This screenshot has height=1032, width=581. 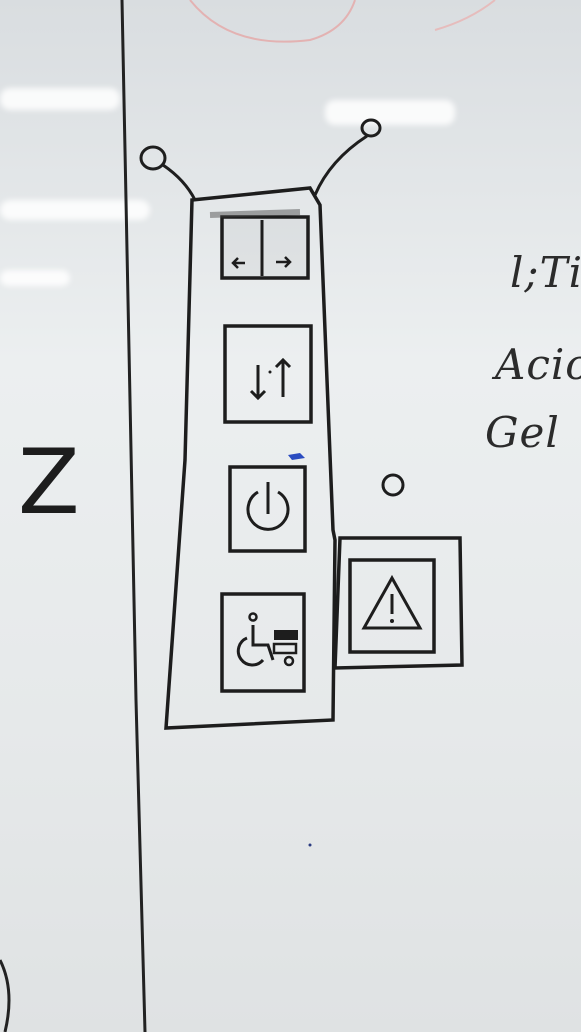 What do you see at coordinates (538, 364) in the screenshot?
I see `right-note-line-2: Acio` at bounding box center [538, 364].